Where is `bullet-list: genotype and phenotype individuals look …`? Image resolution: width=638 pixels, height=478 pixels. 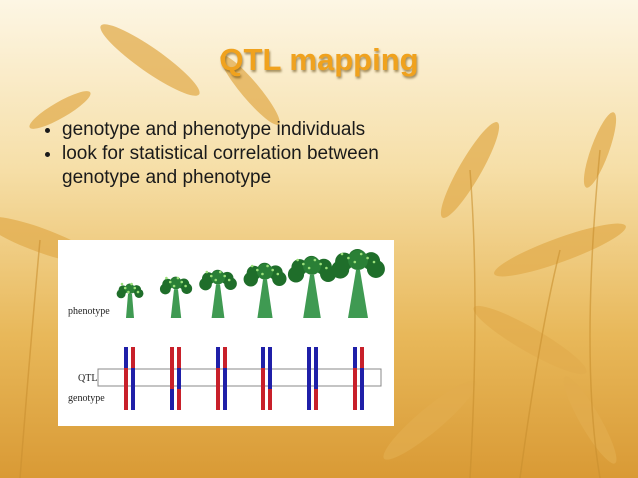
bullet-list: genotype and phenotype individuals look … is located at coordinates (256, 154).